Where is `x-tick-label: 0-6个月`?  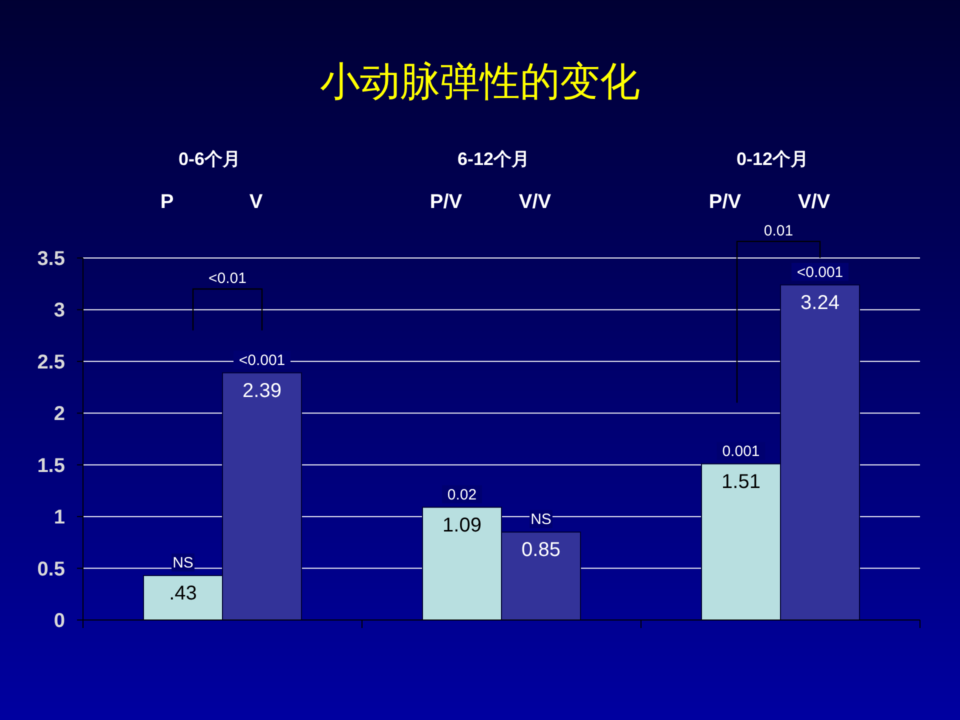
x-tick-label: 0-6个月 is located at coordinates (209, 159).